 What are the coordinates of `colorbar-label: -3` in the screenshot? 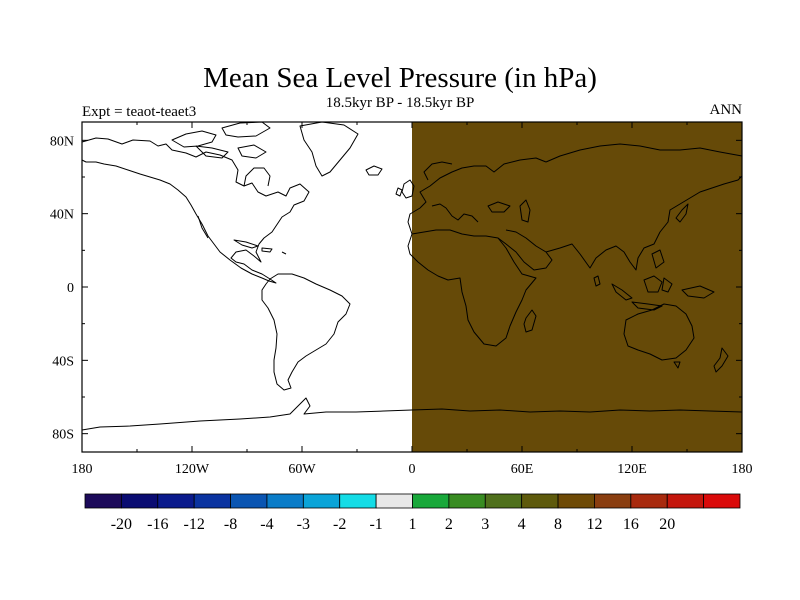 It's located at (303, 524).